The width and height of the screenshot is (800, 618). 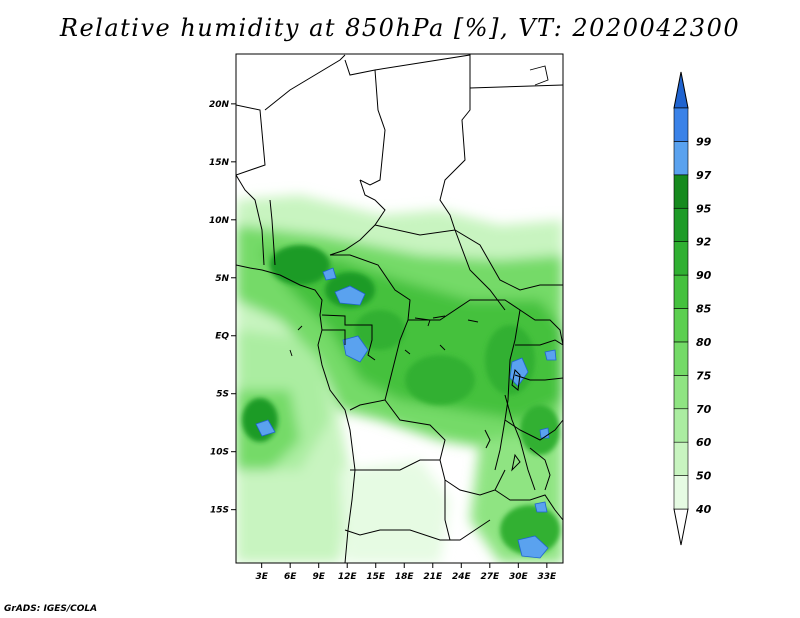 What do you see at coordinates (290, 577) in the screenshot?
I see `lon-tick-label: 6E` at bounding box center [290, 577].